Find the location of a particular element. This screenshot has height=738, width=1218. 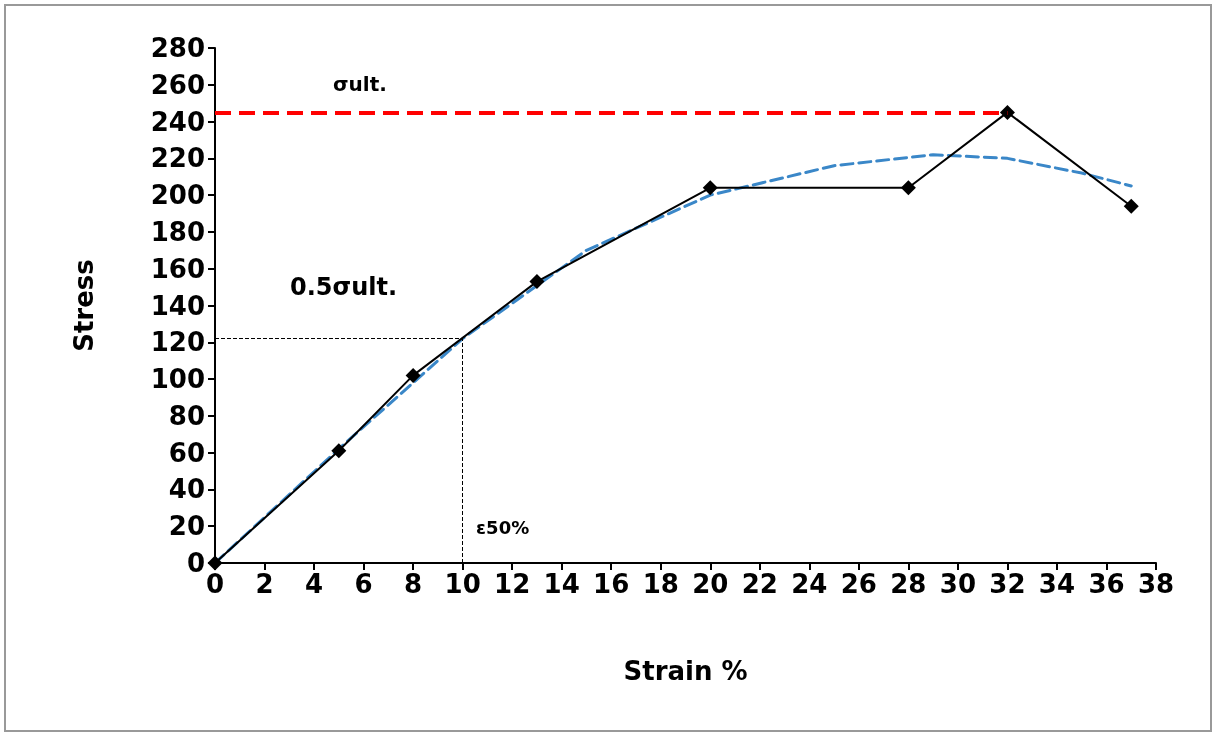

x-tick-label: 34 is located at coordinates (1057, 584).